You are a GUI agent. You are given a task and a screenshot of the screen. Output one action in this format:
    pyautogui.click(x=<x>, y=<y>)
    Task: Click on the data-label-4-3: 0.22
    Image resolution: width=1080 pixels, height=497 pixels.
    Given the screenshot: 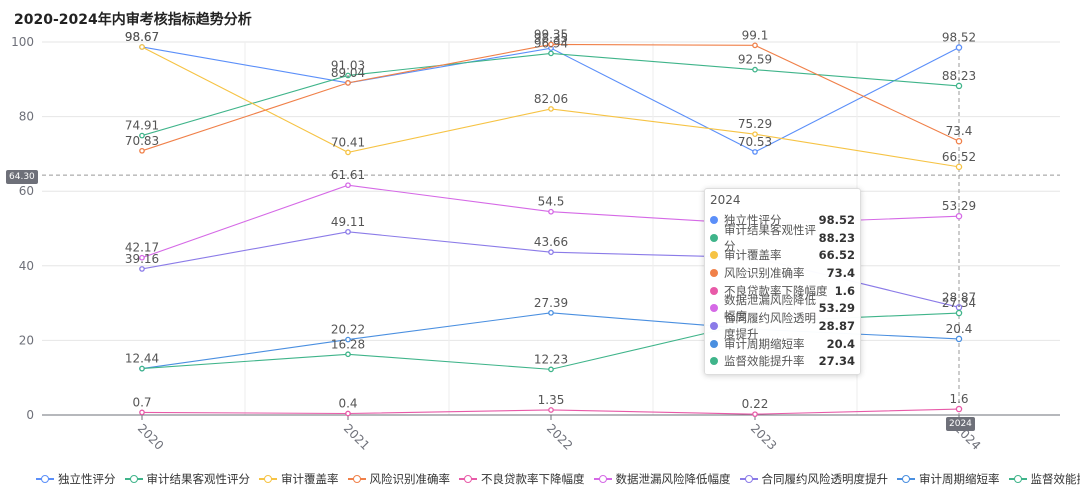 What is the action you would take?
    pyautogui.click(x=755, y=404)
    